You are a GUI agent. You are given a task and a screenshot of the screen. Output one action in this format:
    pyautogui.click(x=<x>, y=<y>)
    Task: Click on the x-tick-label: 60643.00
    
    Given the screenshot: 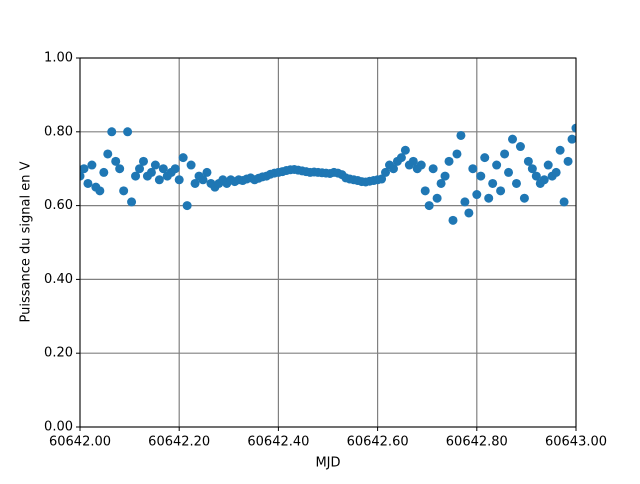 What is the action you would take?
    pyautogui.click(x=576, y=442)
    